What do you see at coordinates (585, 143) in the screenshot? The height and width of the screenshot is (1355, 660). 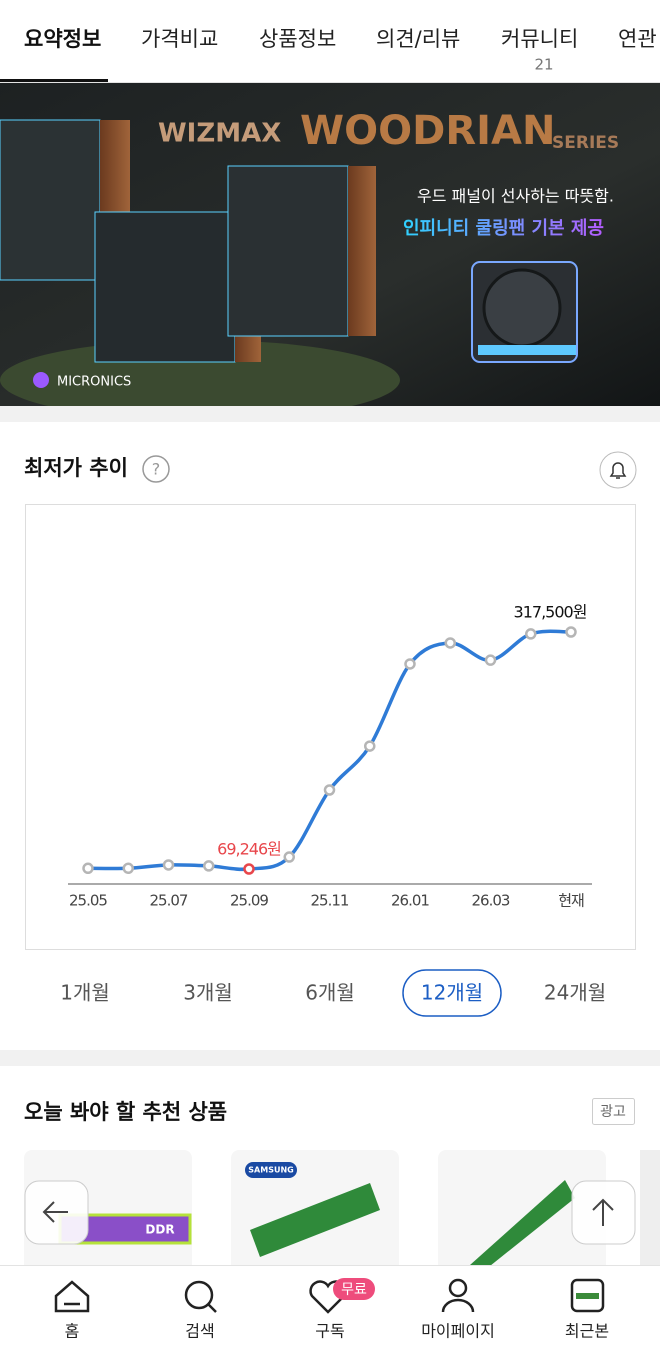 I see `banner-suffix: SERIES` at bounding box center [585, 143].